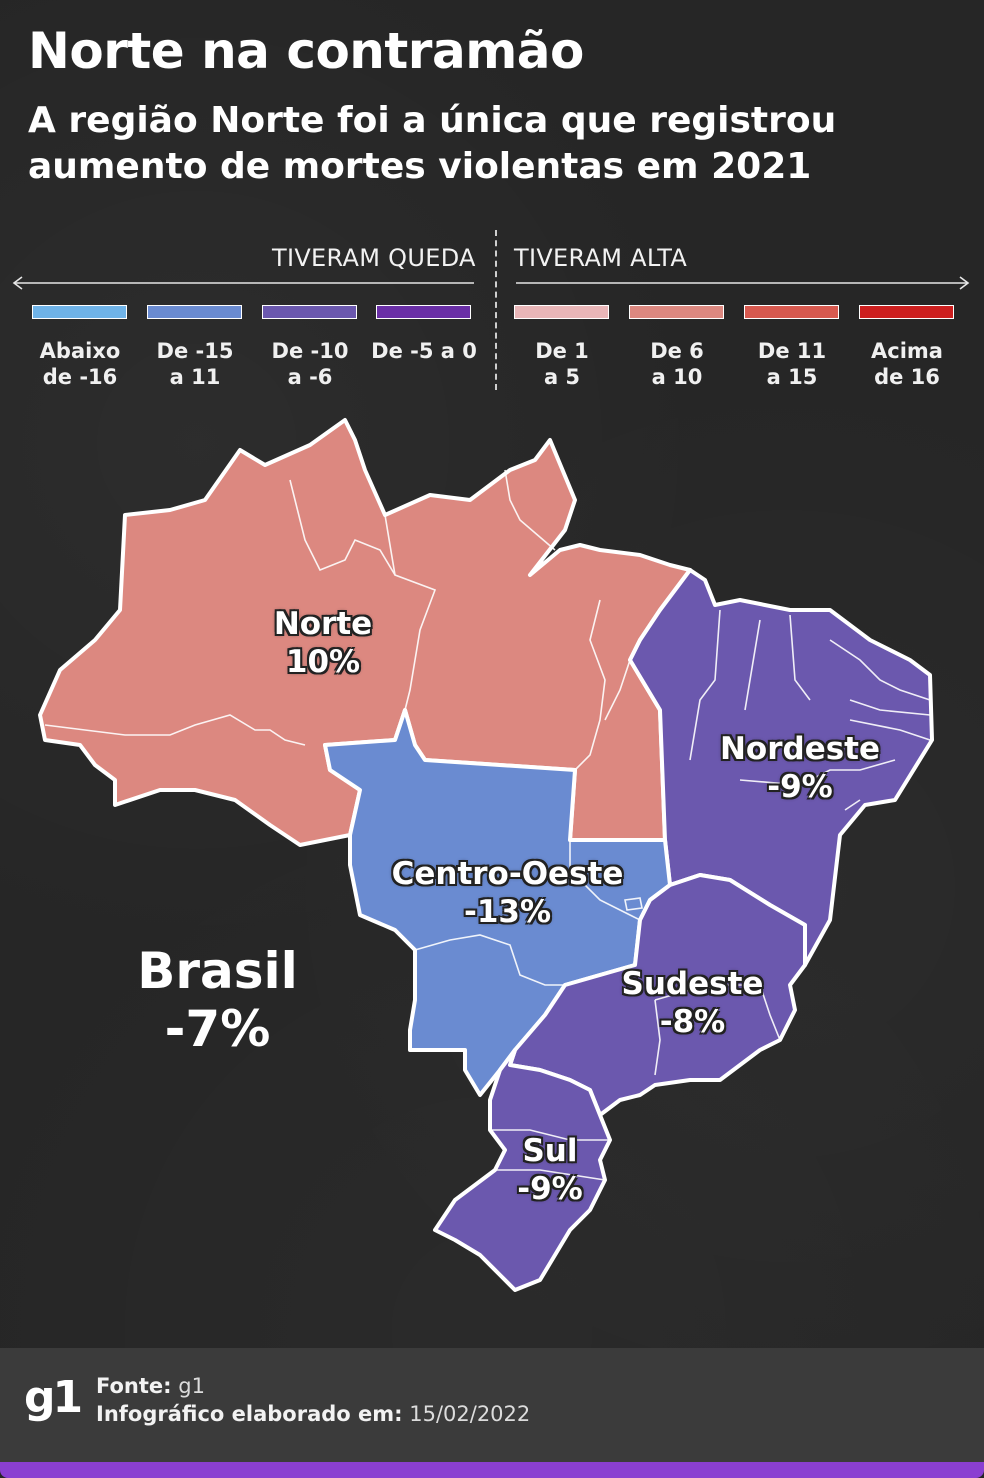 This screenshot has width=984, height=1478. What do you see at coordinates (424, 351) in the screenshot?
I see `legend-label-4: De -5 a 0` at bounding box center [424, 351].